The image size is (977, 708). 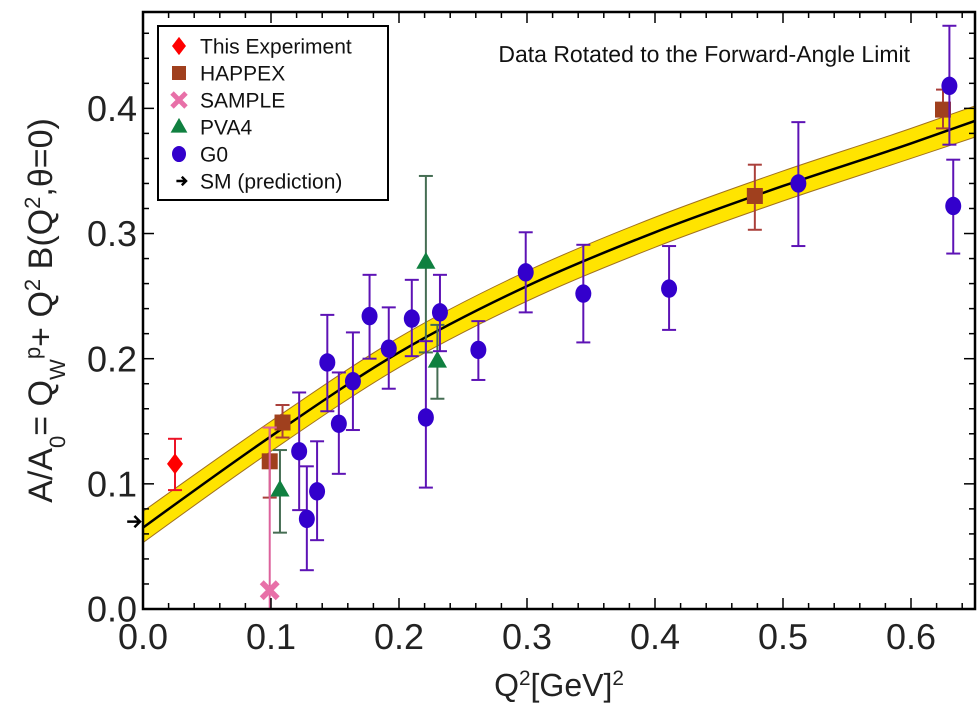 I want to click on y-tick-label: 0.4, so click(x=111, y=108).